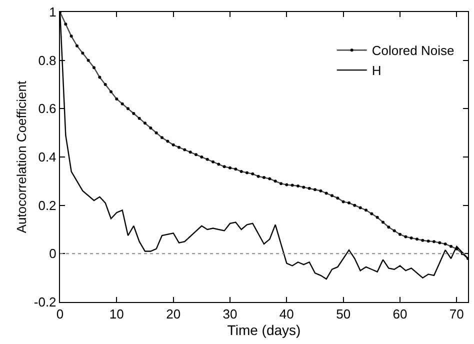 The width and height of the screenshot is (474, 344). What do you see at coordinates (45, 302) in the screenshot?
I see `y-tick-label: -0.2` at bounding box center [45, 302].